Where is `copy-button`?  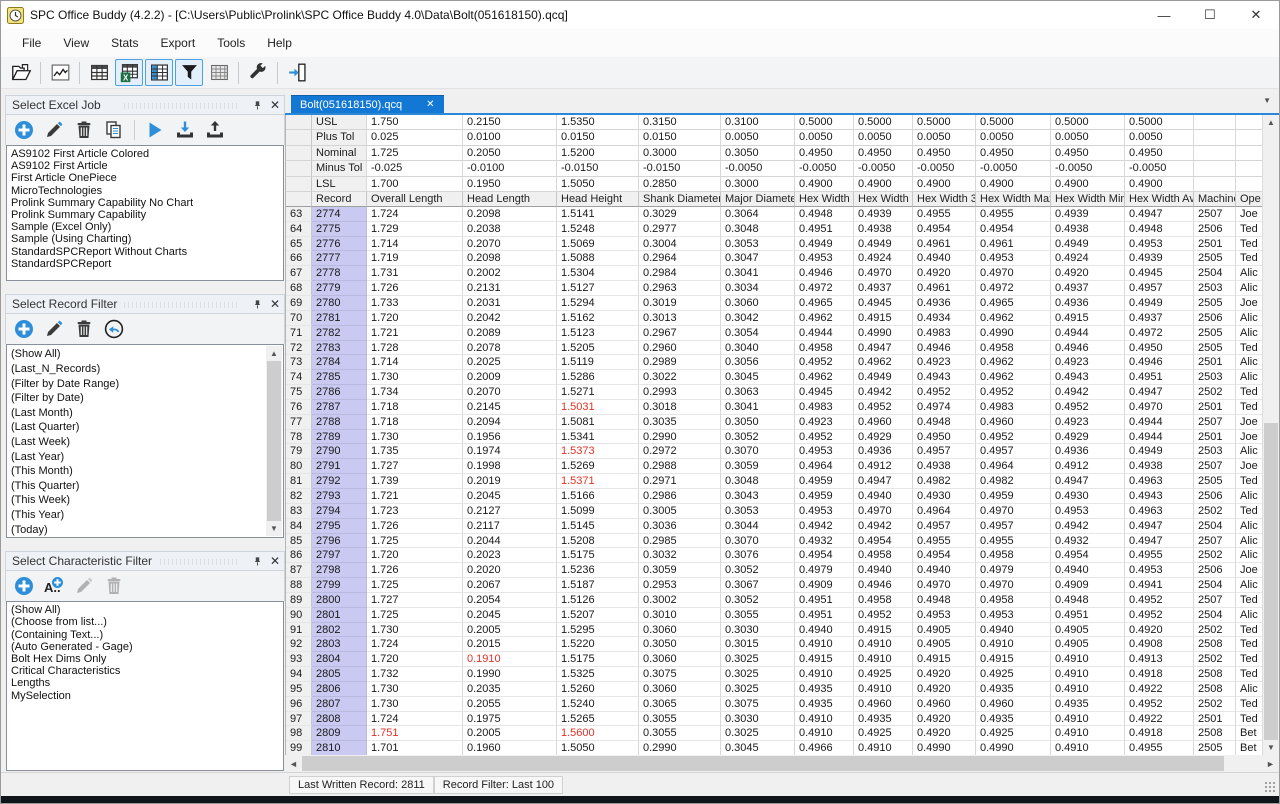
copy-button is located at coordinates (114, 130).